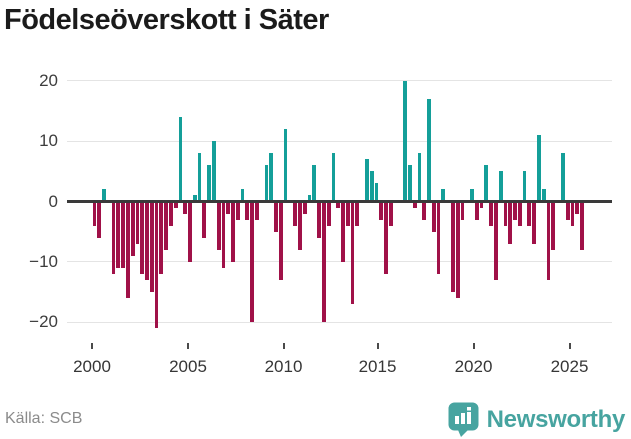  What do you see at coordinates (433, 216) in the screenshot?
I see `bar-2017Q4` at bounding box center [433, 216].